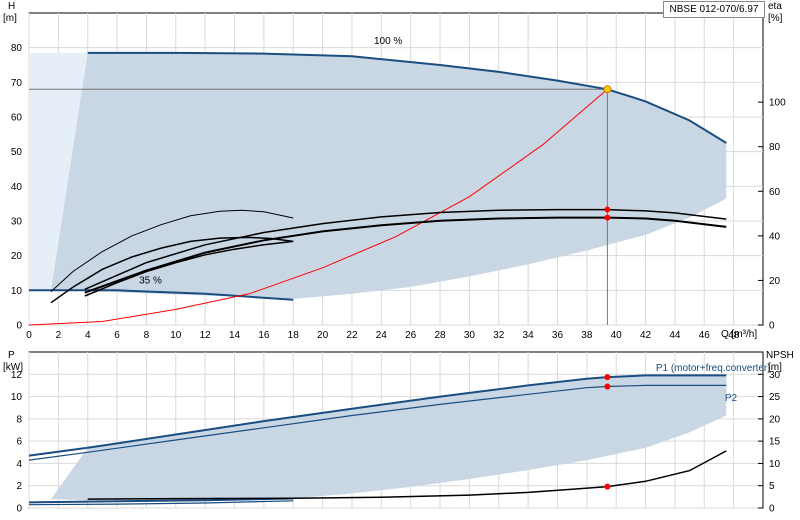  I want to click on top-left-axis-name: H, so click(11, 6).